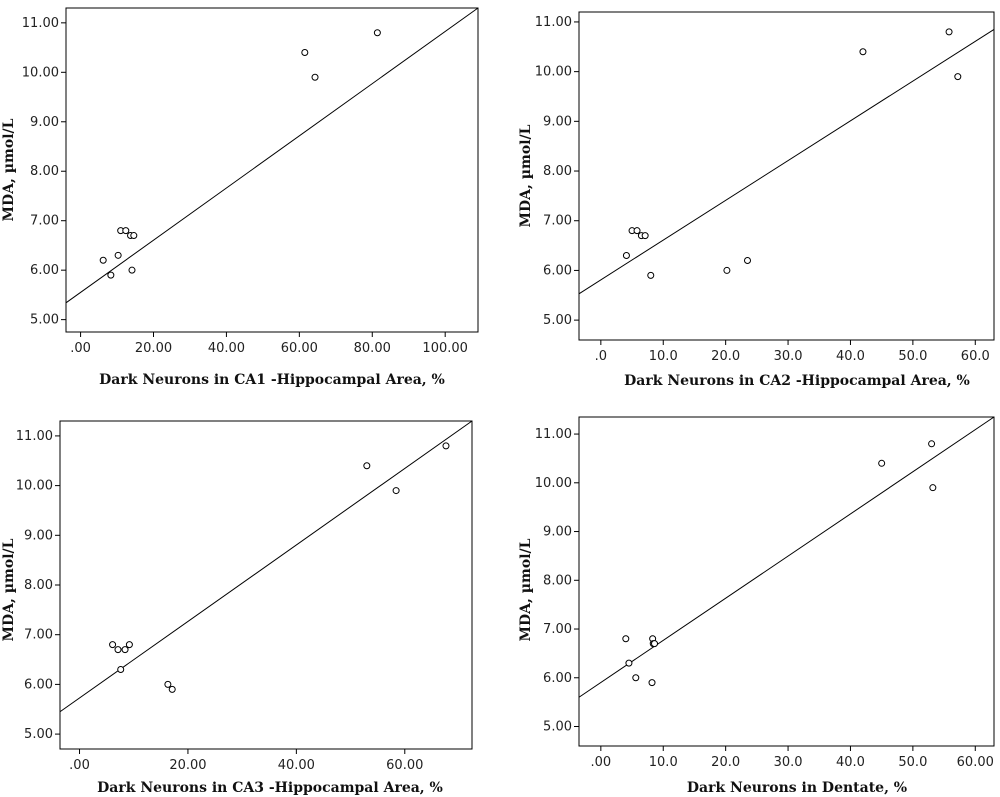 The image size is (1000, 797). What do you see at coordinates (725, 762) in the screenshot?
I see `x-tick-label: 20.0` at bounding box center [725, 762].